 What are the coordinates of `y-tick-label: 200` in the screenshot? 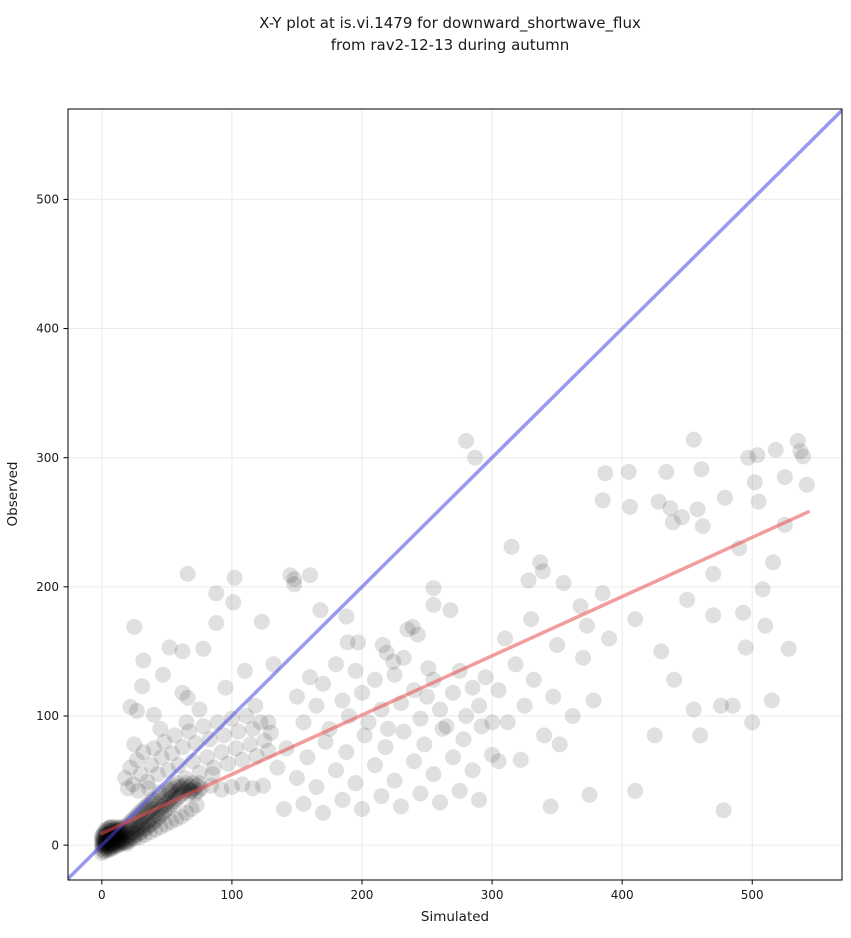 It's located at (47, 587).